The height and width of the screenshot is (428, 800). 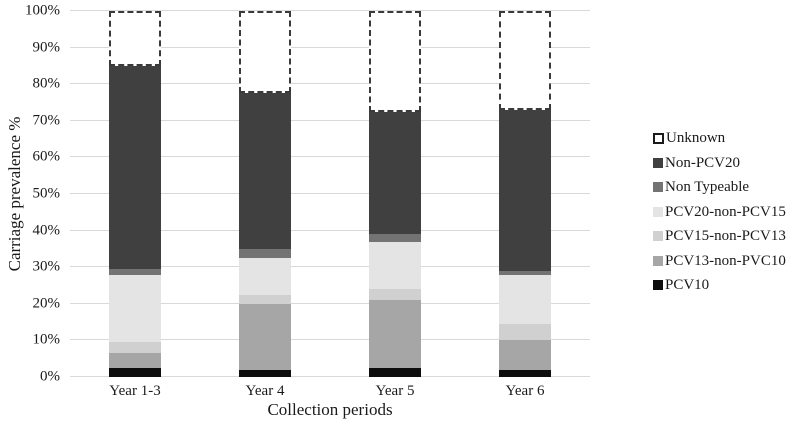 I want to click on legend-item-pcv13-non-pvc10: PCV13-non-PVC10, so click(x=719, y=261).